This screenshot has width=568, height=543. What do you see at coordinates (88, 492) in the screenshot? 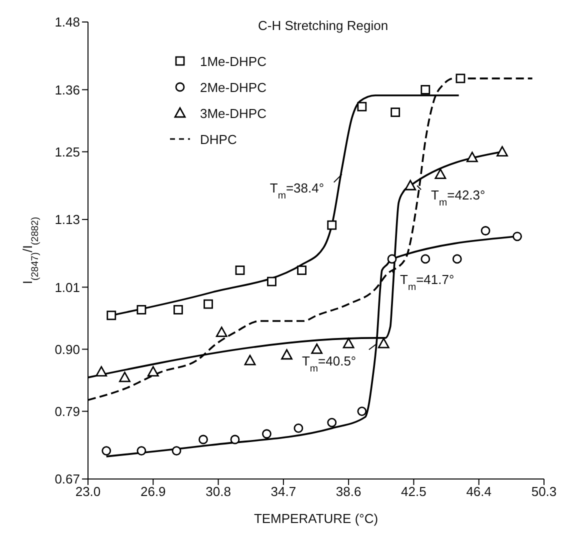
I see `x-tick-label: 23.0` at bounding box center [88, 492].